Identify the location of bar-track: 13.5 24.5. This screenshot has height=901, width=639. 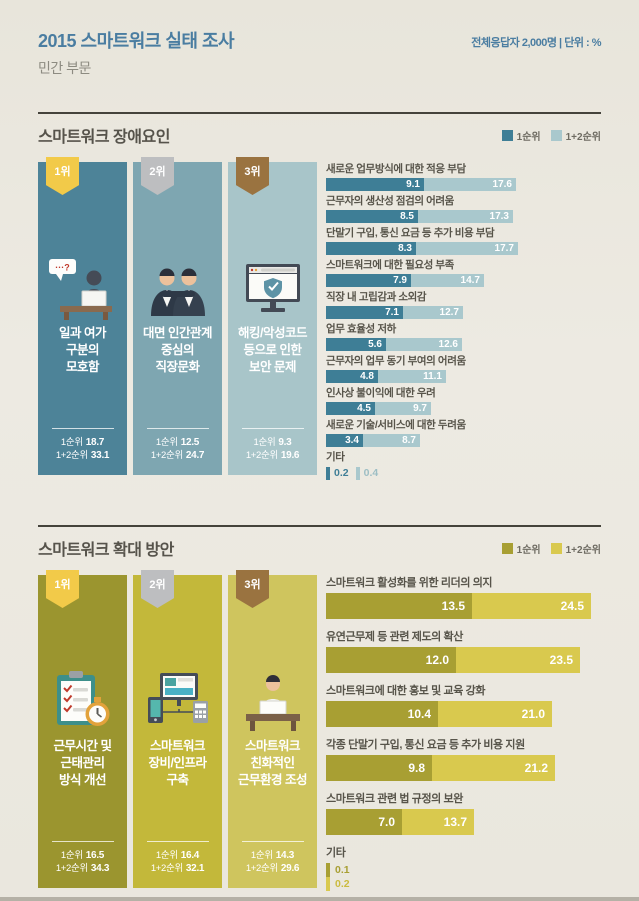
(463, 606).